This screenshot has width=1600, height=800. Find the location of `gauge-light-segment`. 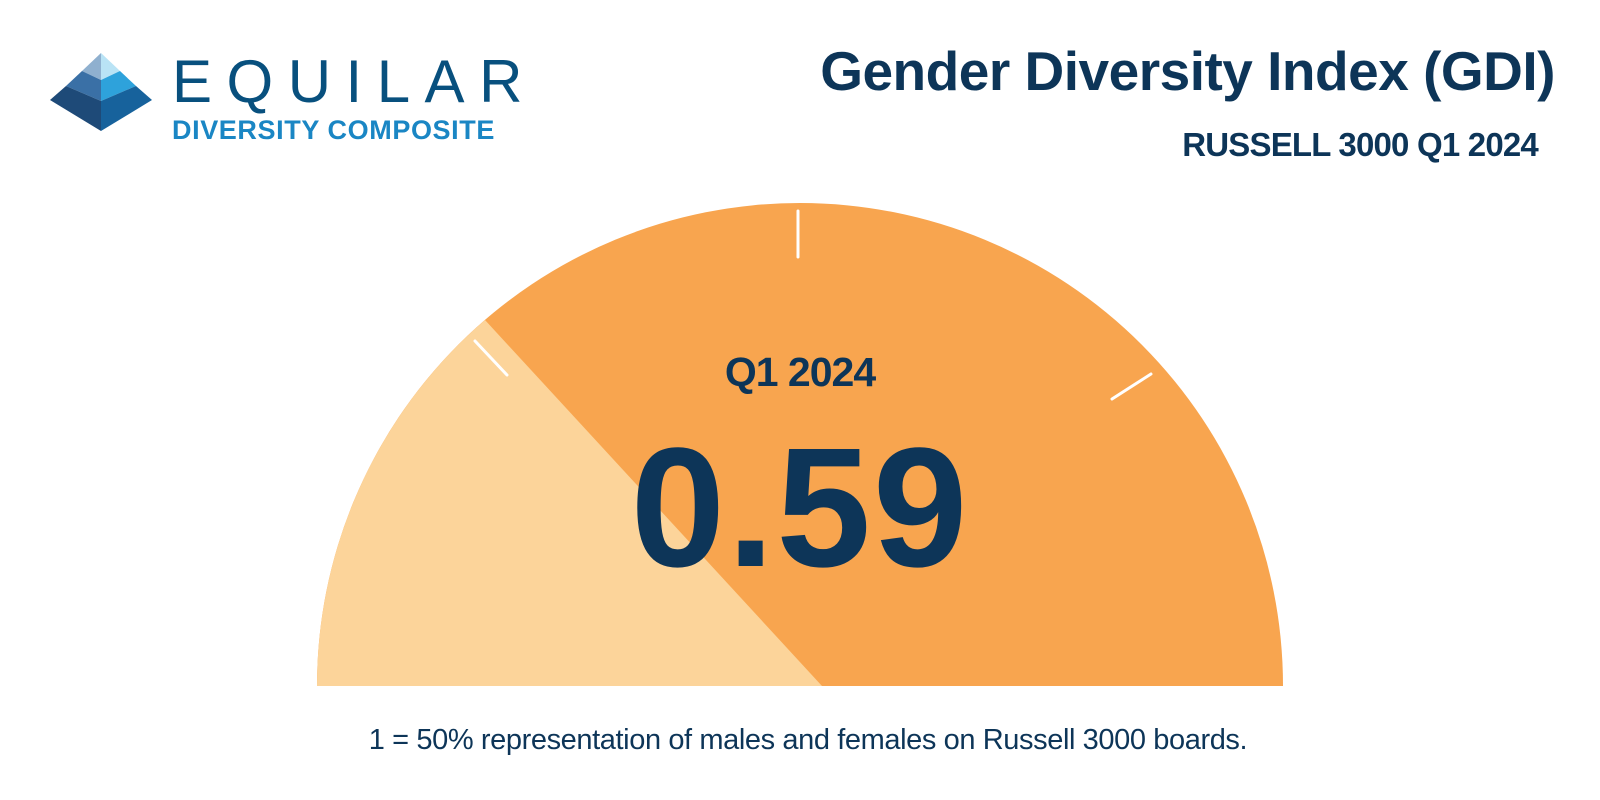

gauge-light-segment is located at coordinates (569, 503).